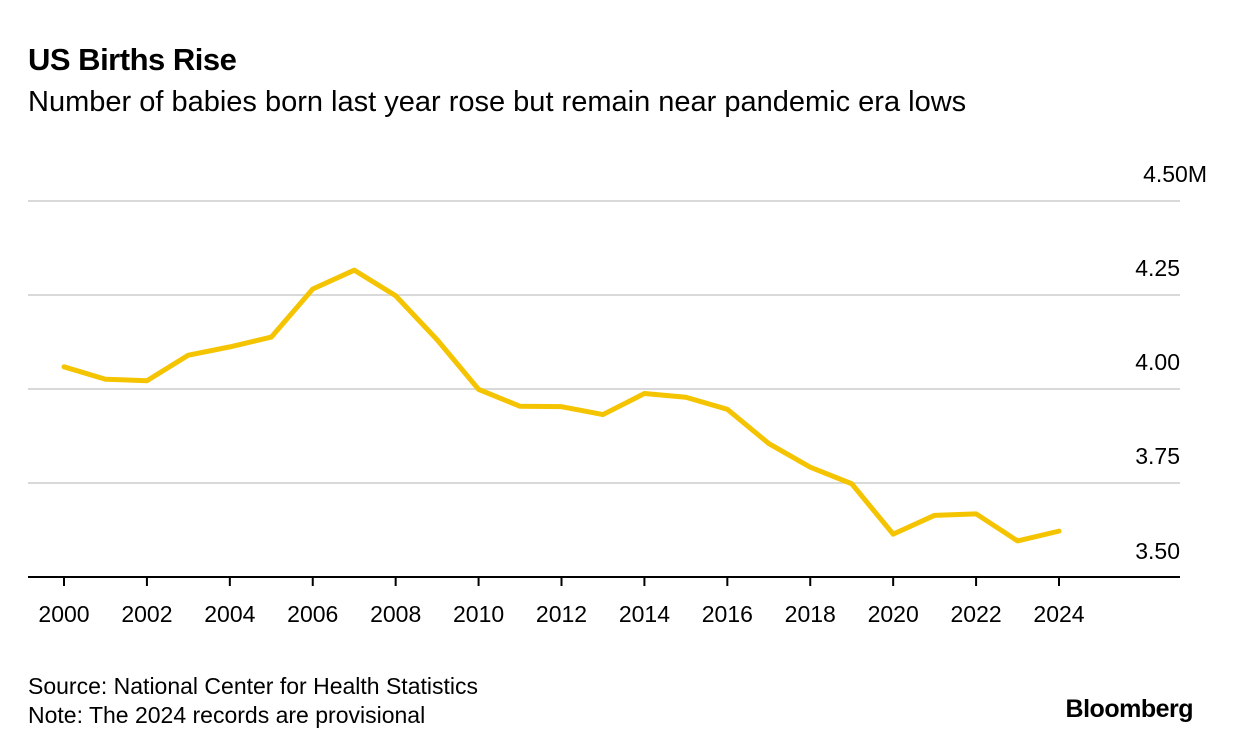 The height and width of the screenshot is (754, 1233). What do you see at coordinates (810, 614) in the screenshot?
I see `x-tick-label: 2018` at bounding box center [810, 614].